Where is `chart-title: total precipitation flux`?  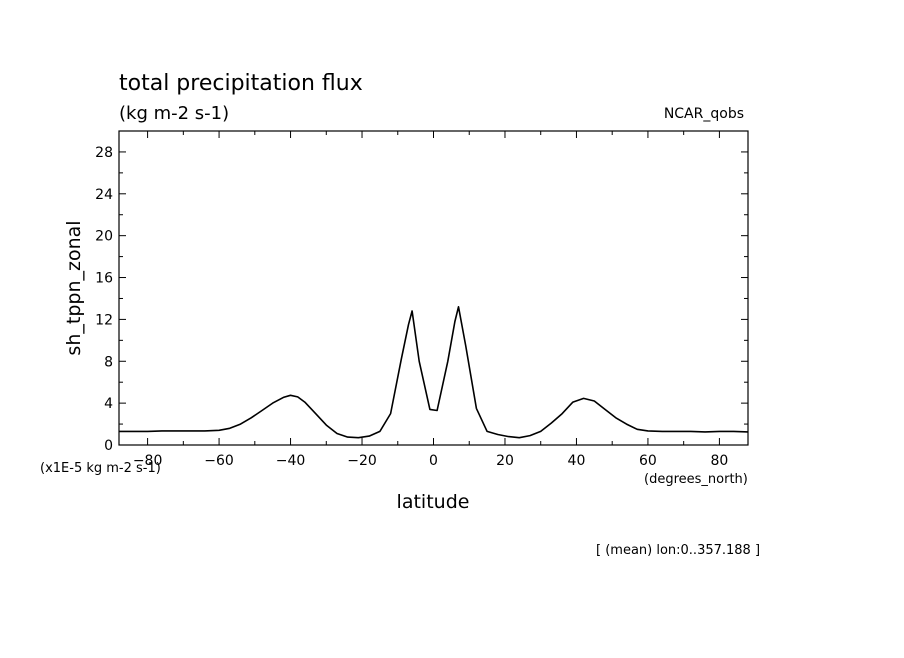 chart-title: total precipitation flux is located at coordinates (241, 83).